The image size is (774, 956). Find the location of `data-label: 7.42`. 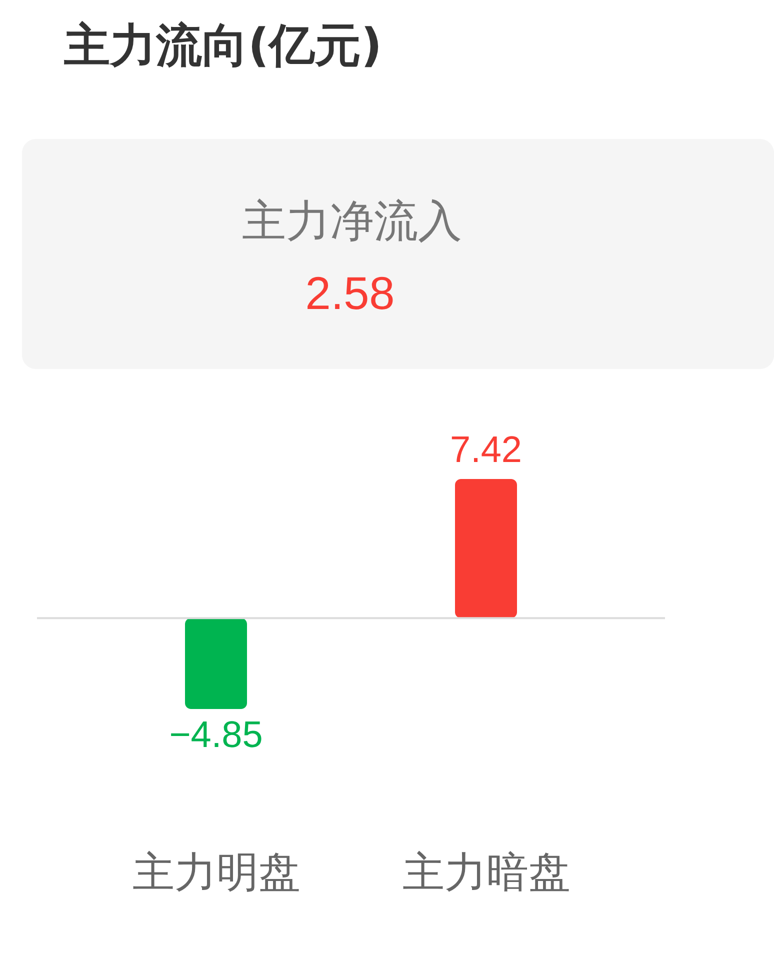

data-label: 7.42 is located at coordinates (486, 449).